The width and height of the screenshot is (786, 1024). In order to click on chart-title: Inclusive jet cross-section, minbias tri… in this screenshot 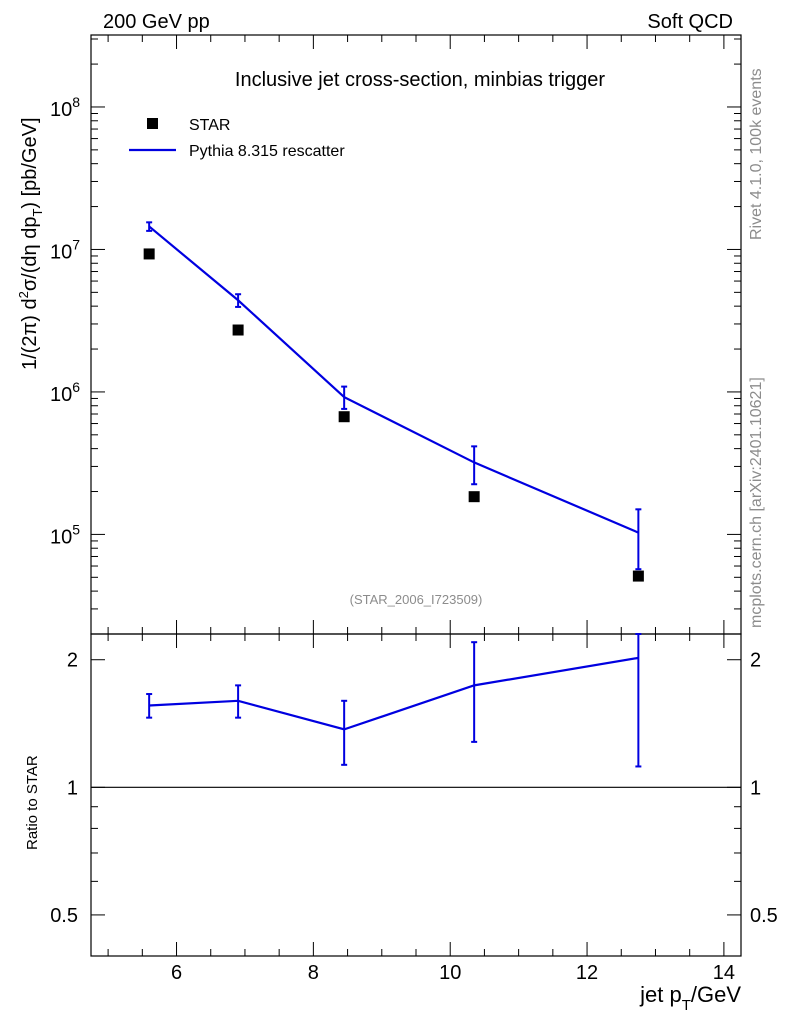, I will do `click(420, 80)`.